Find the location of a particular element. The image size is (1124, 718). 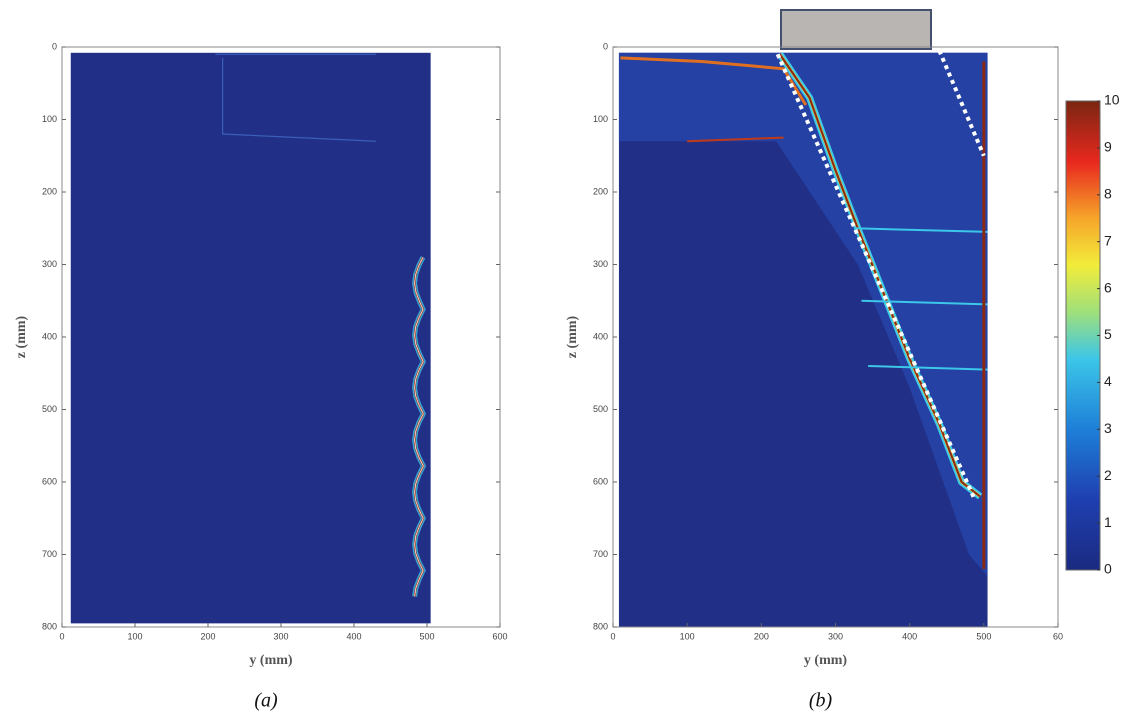

x-tick-label: 60 is located at coordinates (1058, 636).